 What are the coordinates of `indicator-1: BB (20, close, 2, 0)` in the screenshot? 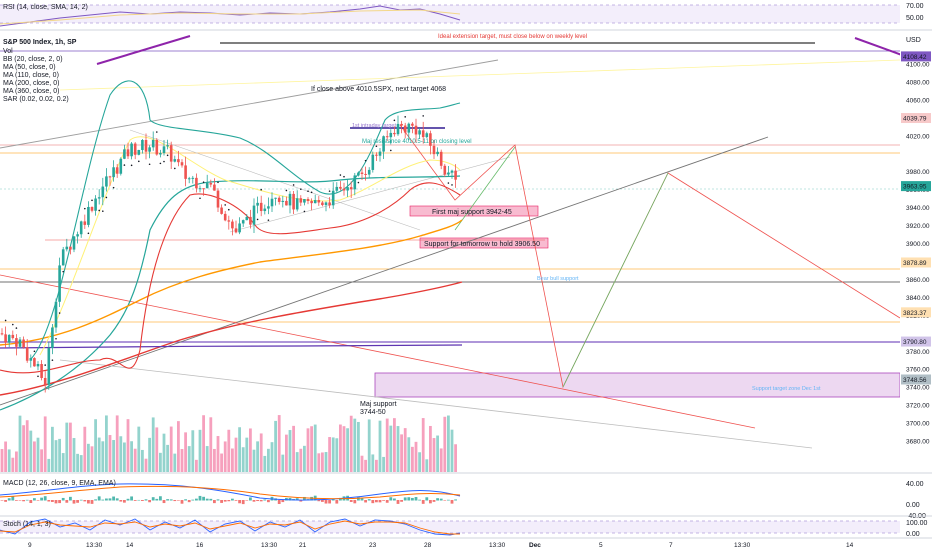 It's located at (33, 59).